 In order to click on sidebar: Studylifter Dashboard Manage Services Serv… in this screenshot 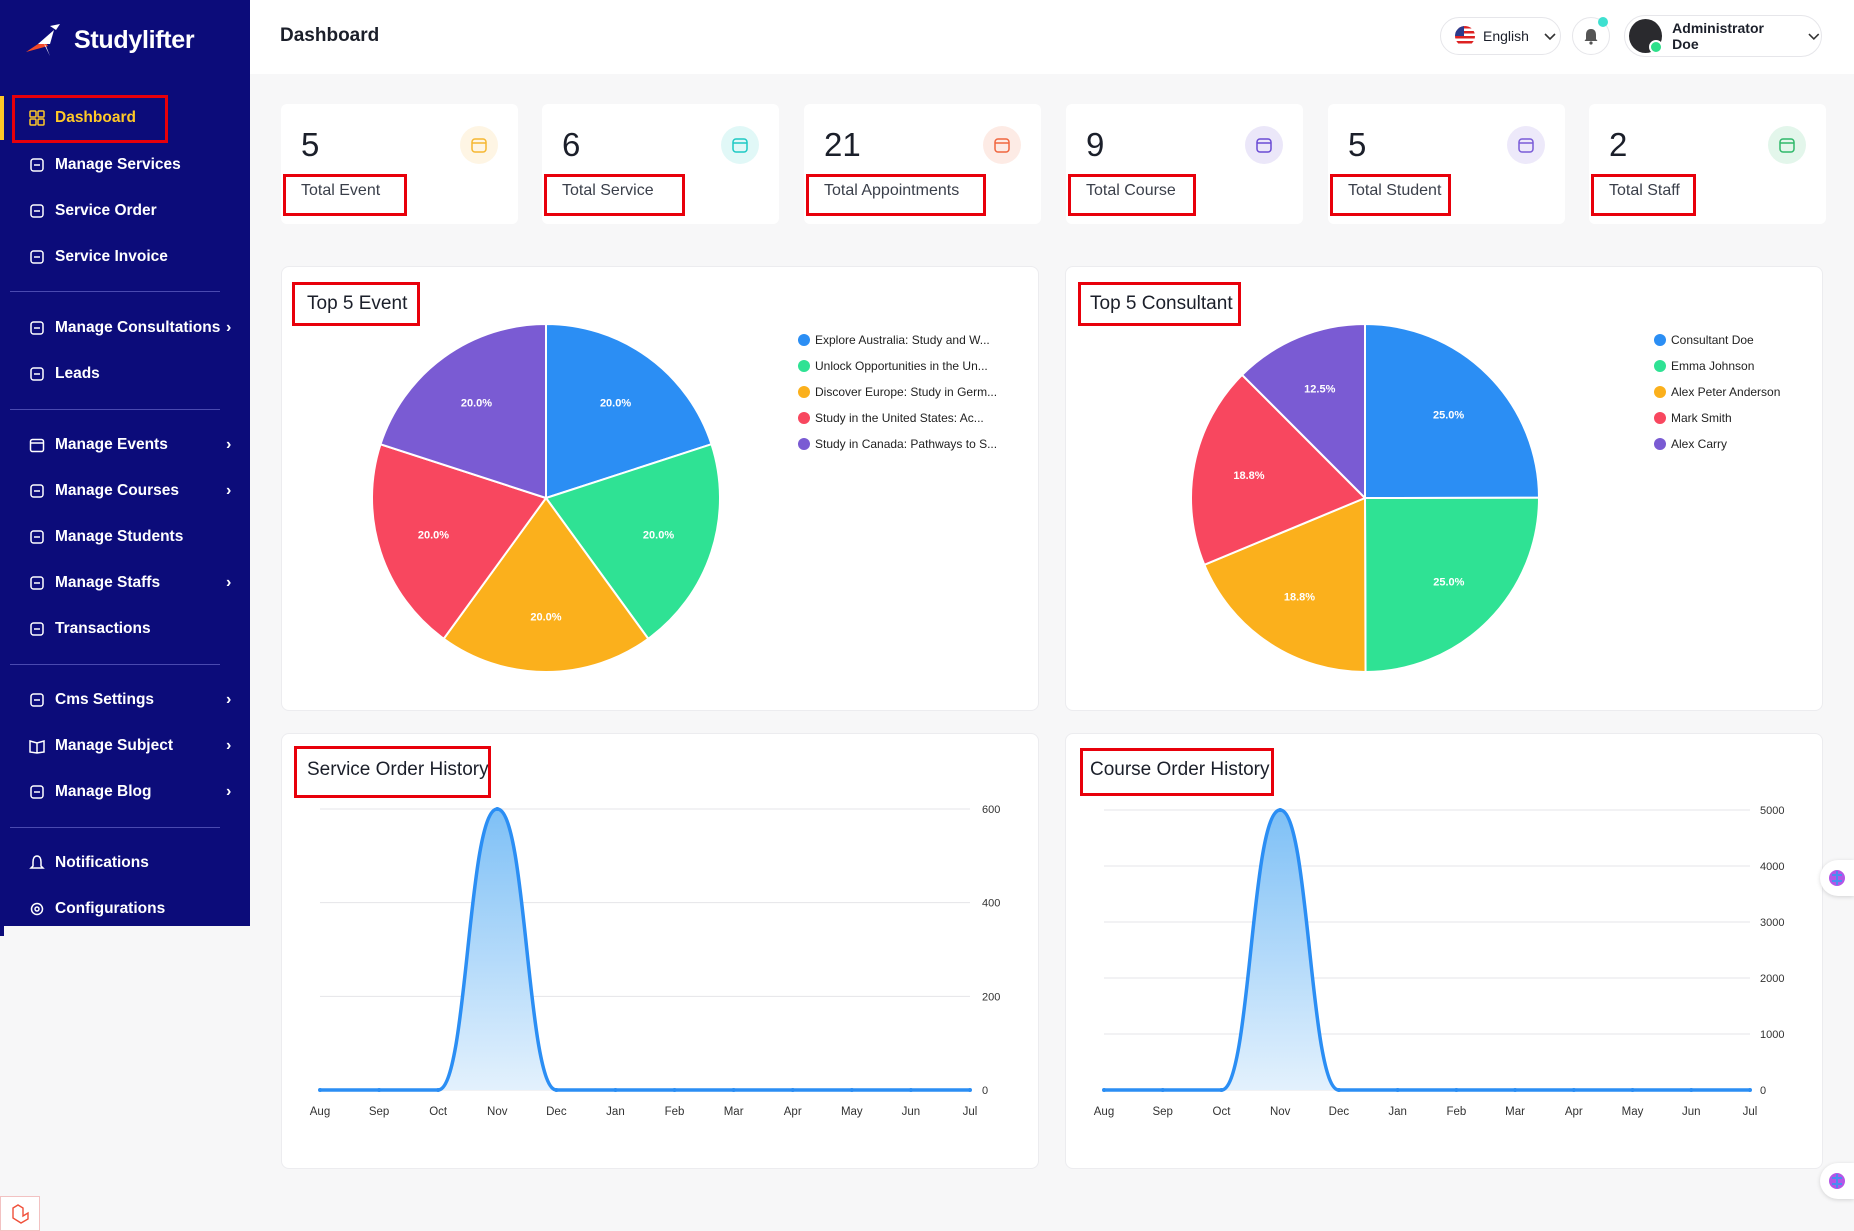, I will do `click(125, 463)`.